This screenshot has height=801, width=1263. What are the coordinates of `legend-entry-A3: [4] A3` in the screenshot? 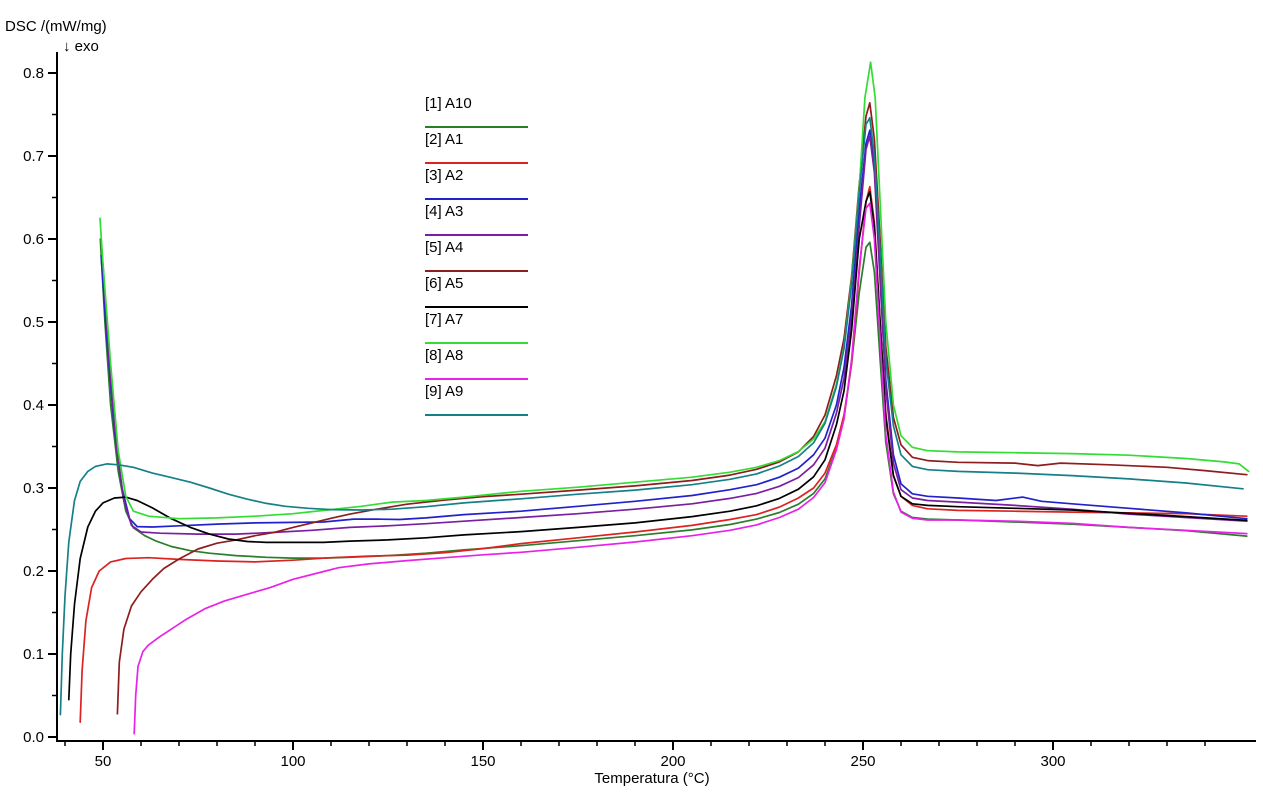 It's located at (480, 218).